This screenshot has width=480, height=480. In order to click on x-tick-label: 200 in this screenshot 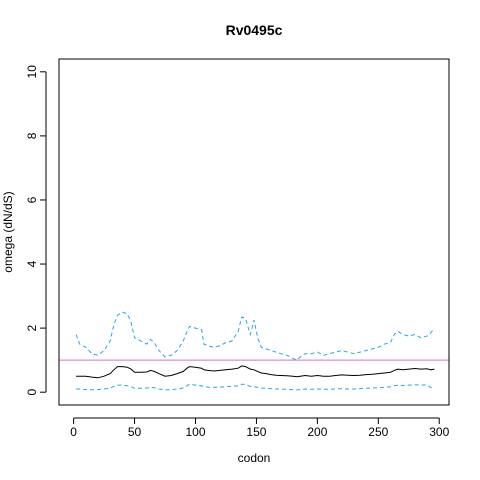, I will do `click(317, 432)`.